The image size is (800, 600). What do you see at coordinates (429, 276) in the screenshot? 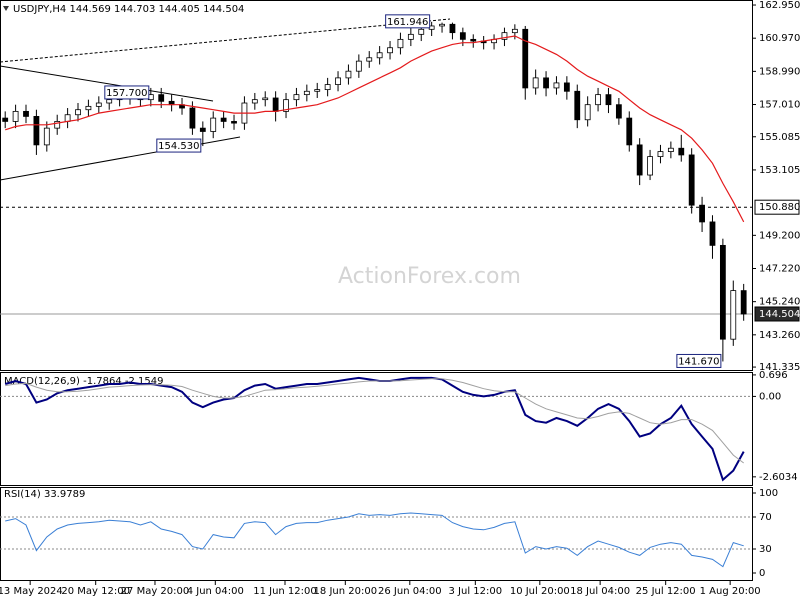
I see `watermark: ActionForex.com` at bounding box center [429, 276].